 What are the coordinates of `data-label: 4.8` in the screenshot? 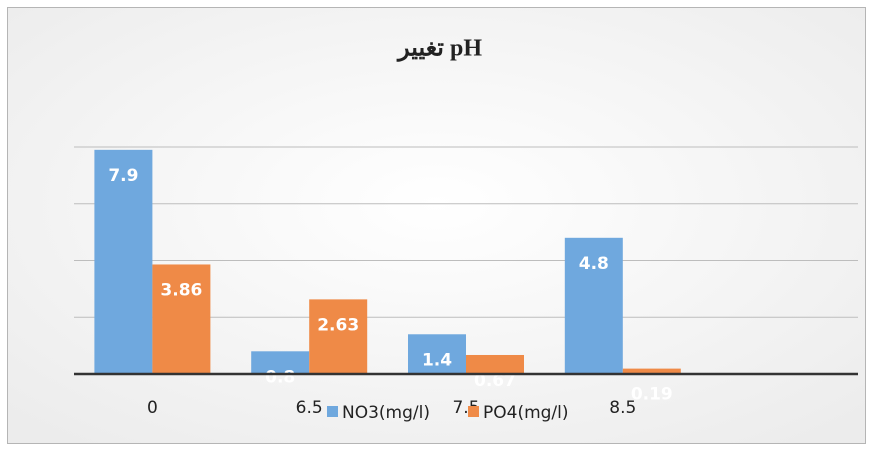 It's located at (594, 264).